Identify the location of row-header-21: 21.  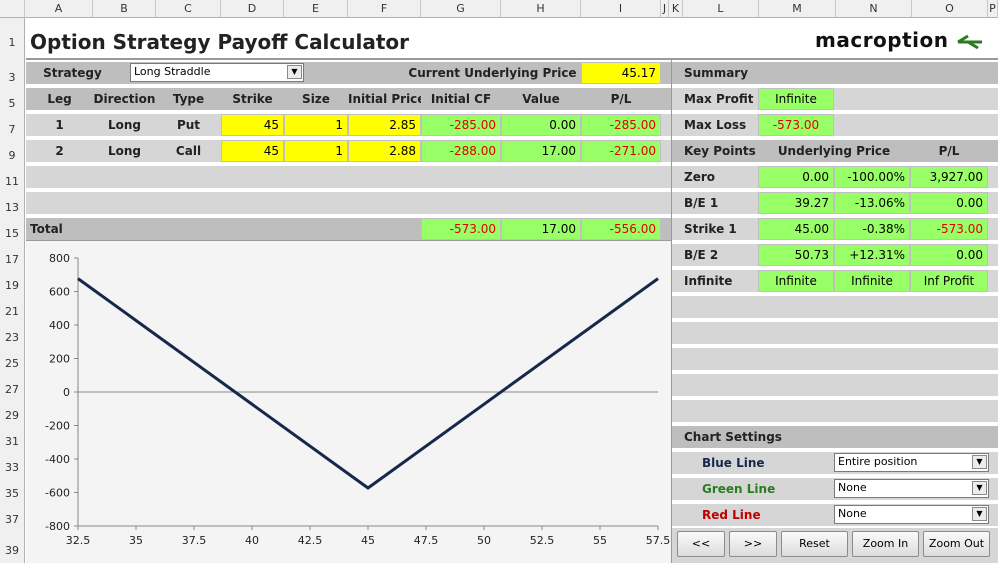
(12, 307).